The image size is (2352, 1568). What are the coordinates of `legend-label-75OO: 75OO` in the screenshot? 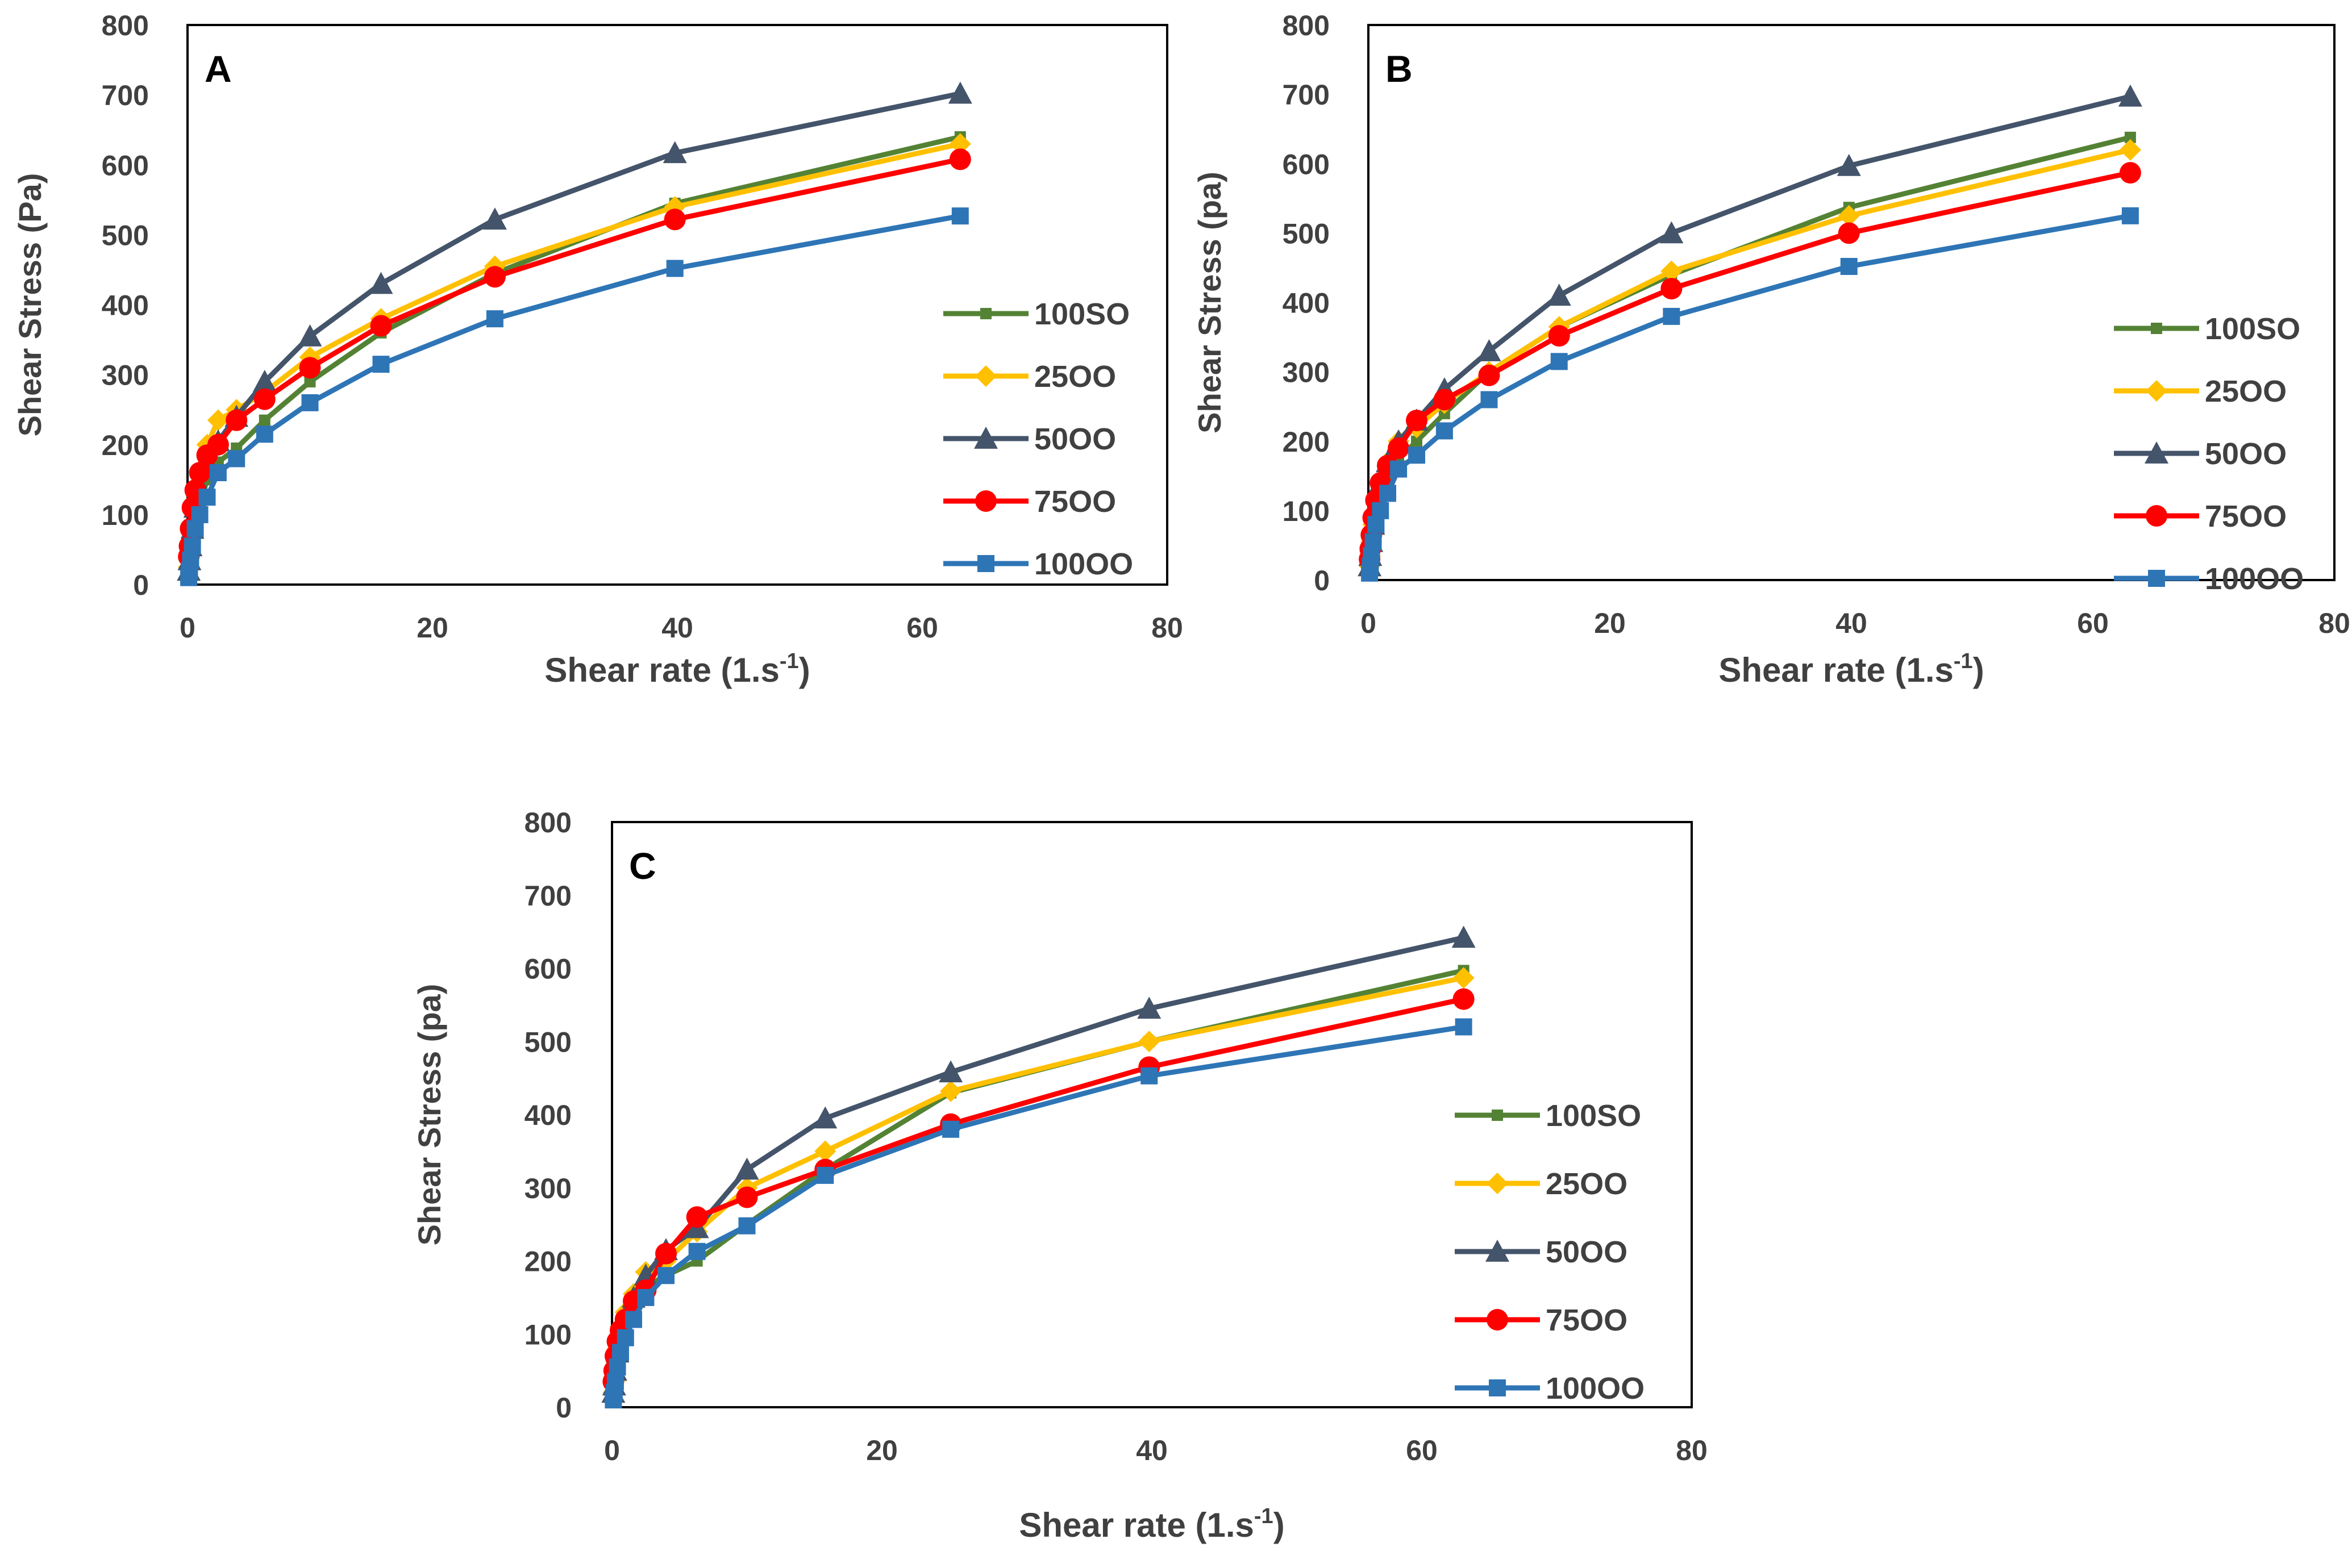 It's located at (1075, 502).